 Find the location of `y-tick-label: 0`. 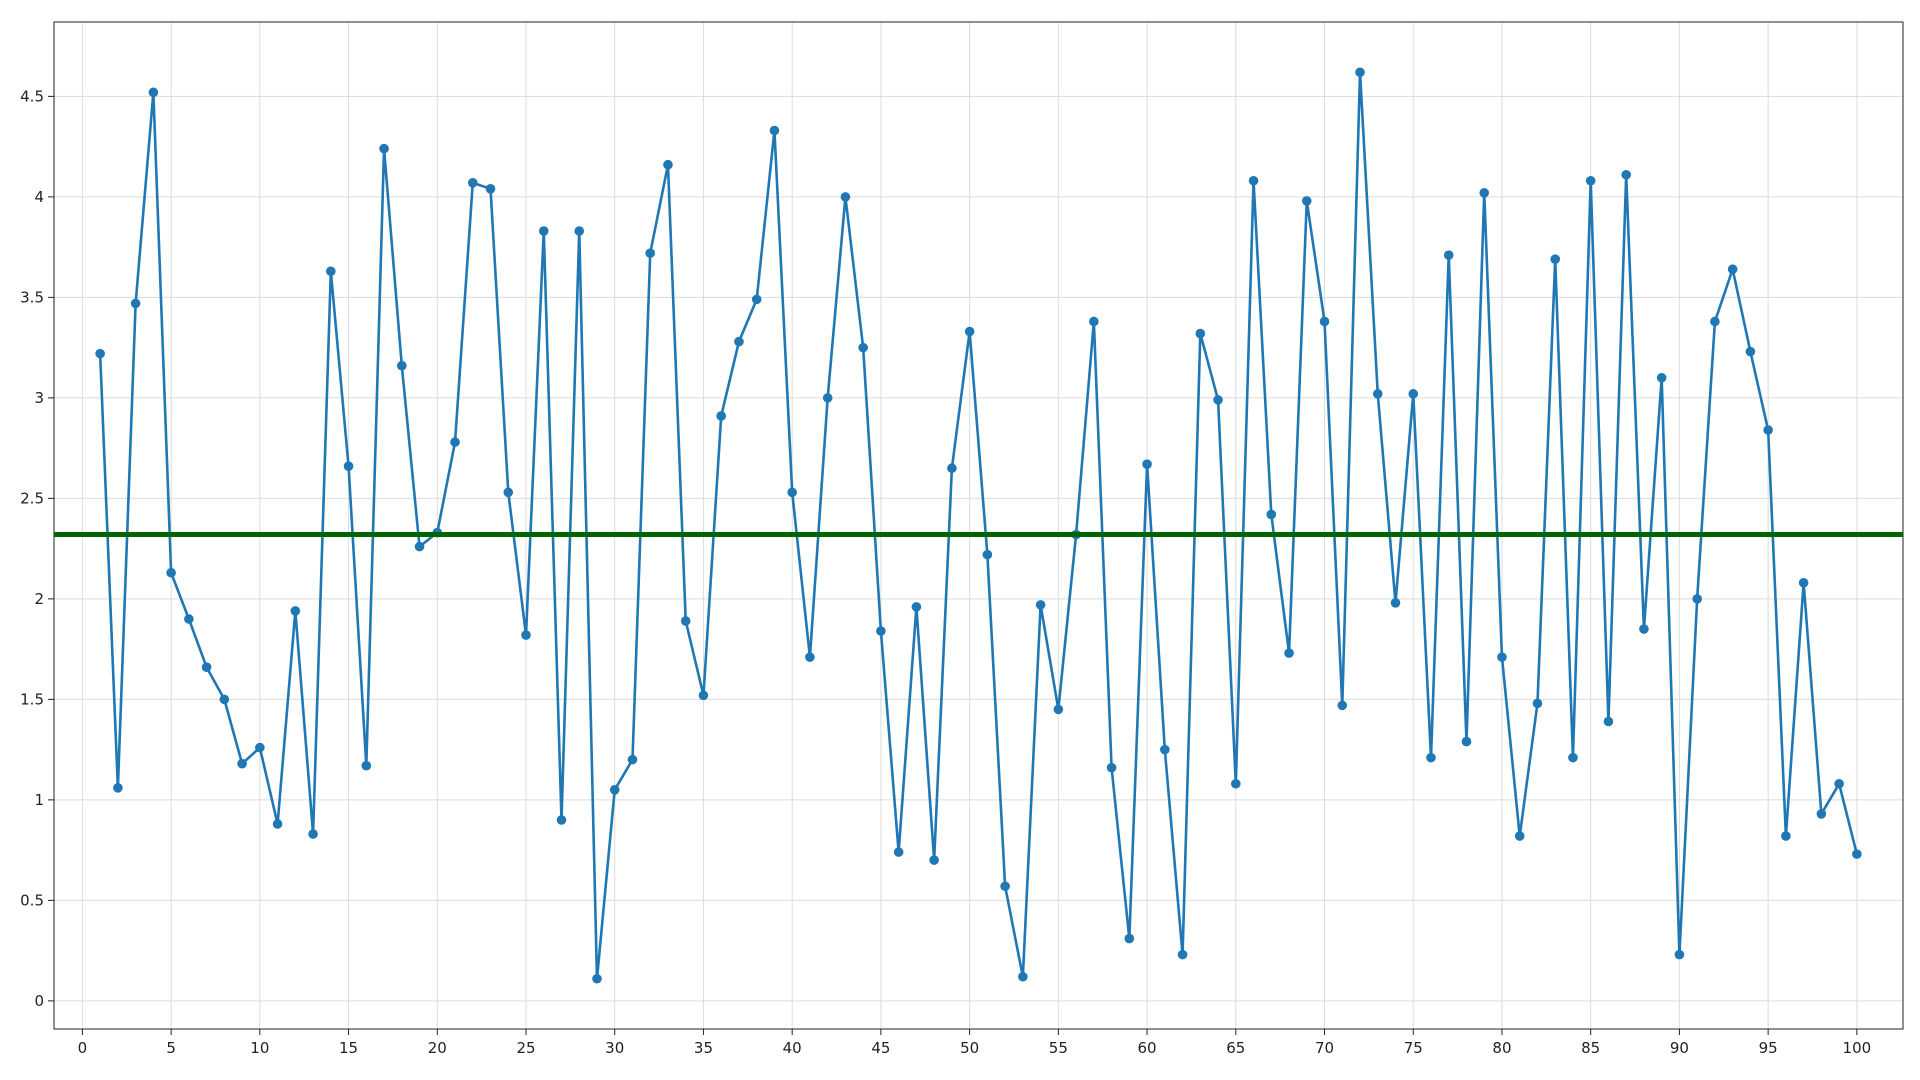

y-tick-label: 0 is located at coordinates (39, 1001).